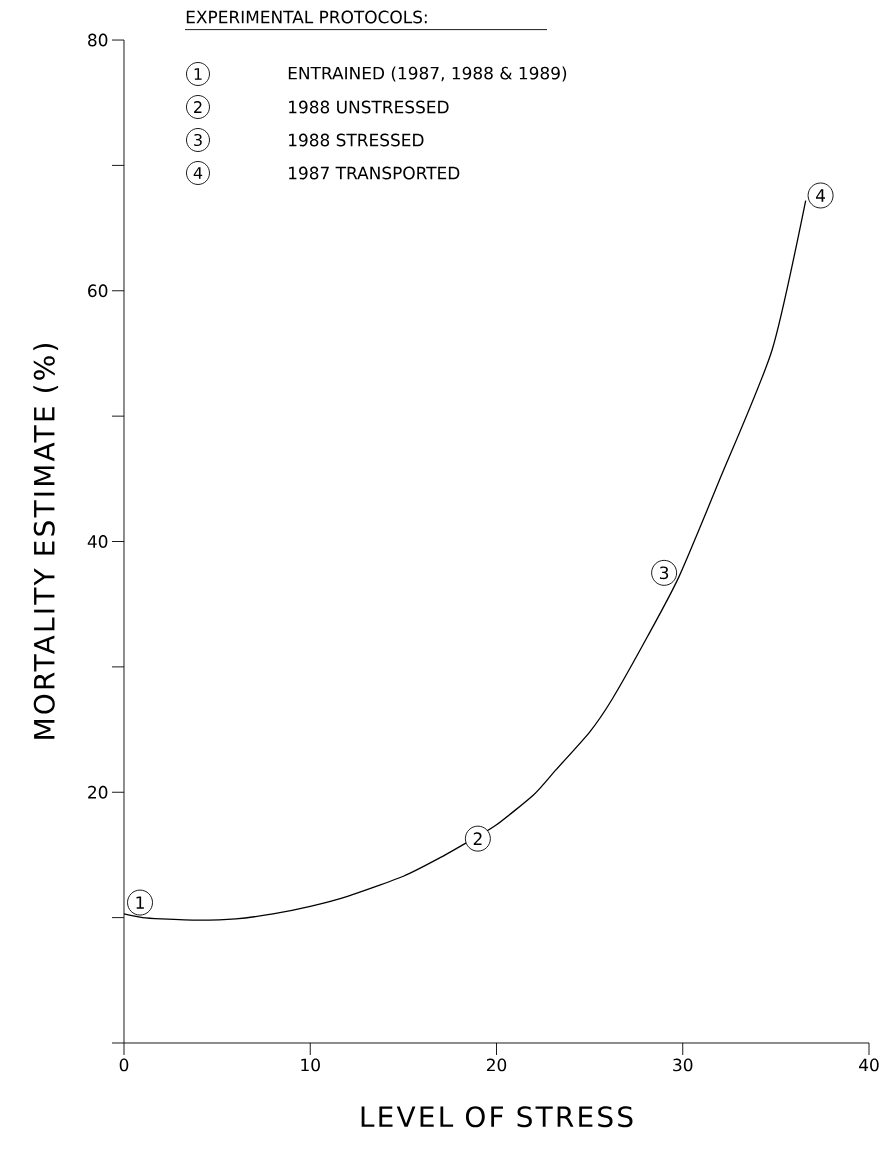 The width and height of the screenshot is (888, 1161). What do you see at coordinates (427, 74) in the screenshot?
I see `annotation: ENTRAINED (1987, 1988 & 1989)` at bounding box center [427, 74].